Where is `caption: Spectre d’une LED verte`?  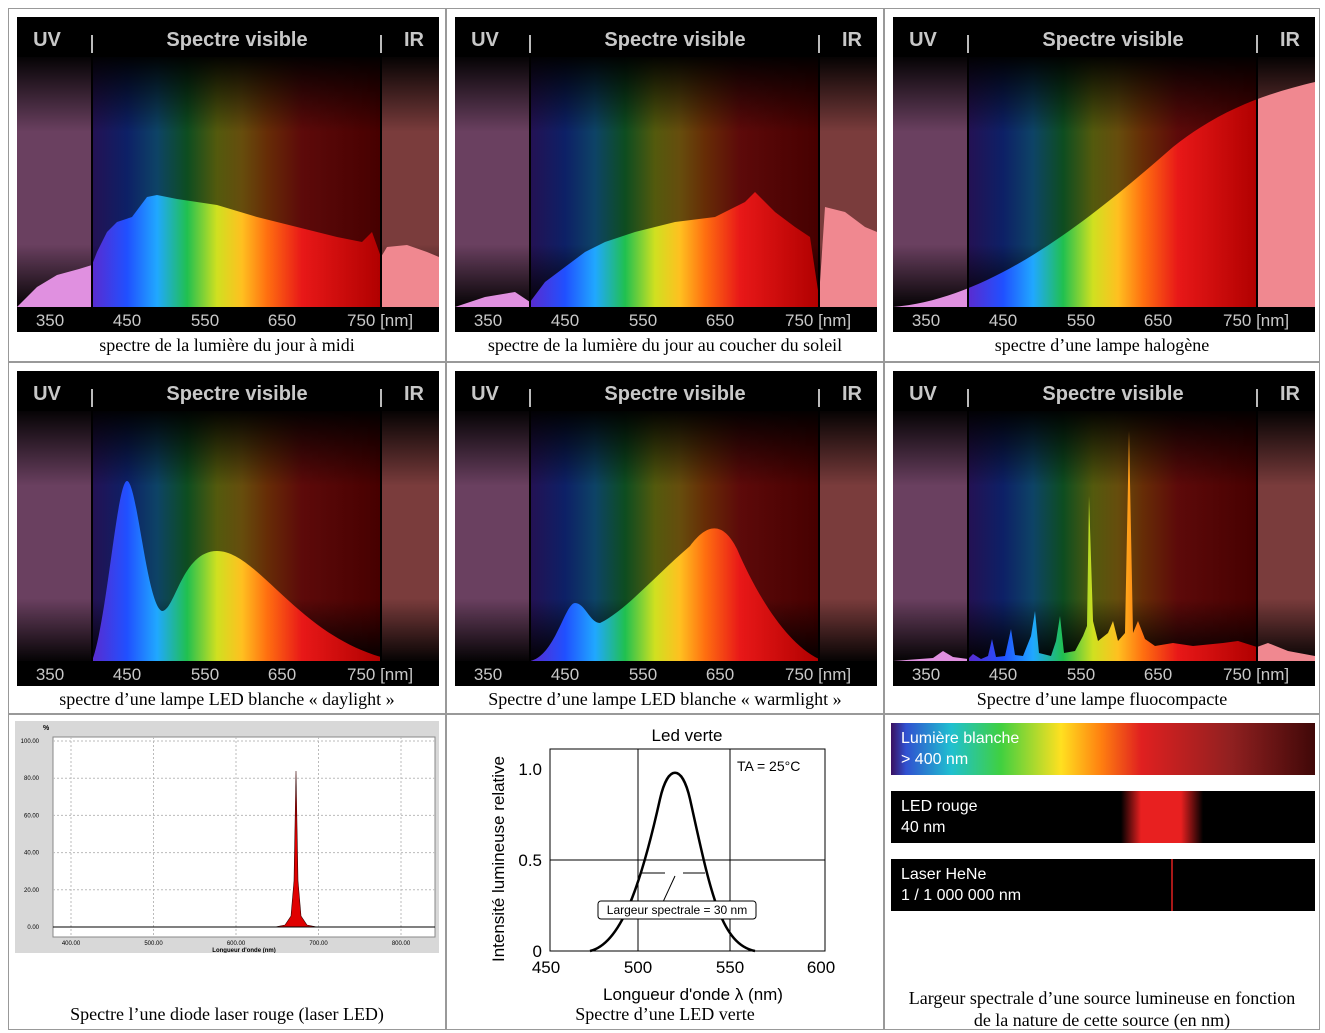
caption: Spectre d’une LED verte is located at coordinates (665, 1014).